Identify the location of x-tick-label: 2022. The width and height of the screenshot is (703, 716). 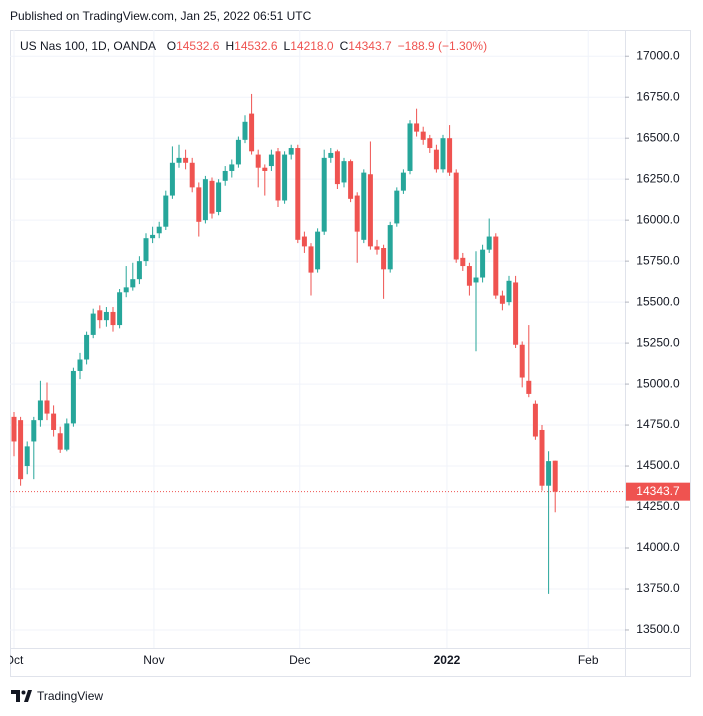
(447, 660).